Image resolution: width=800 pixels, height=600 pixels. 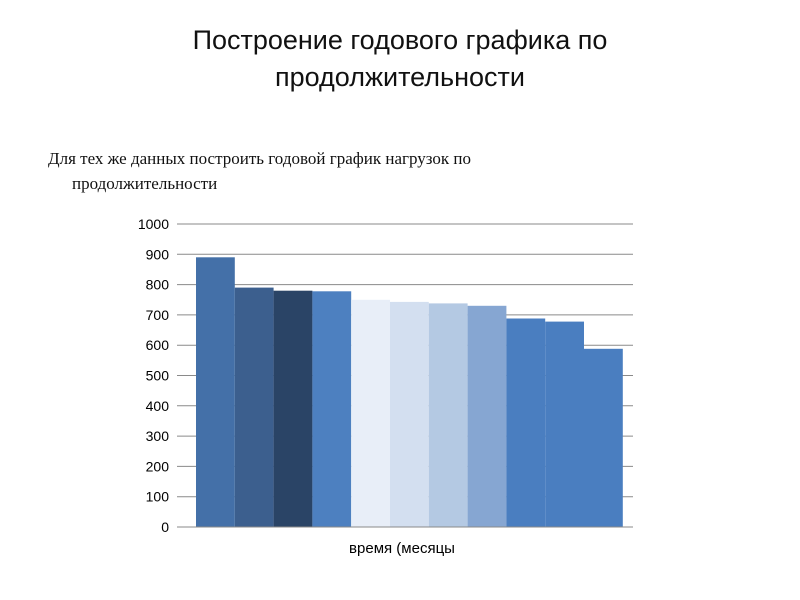 I want to click on slide-title-line2: продолжительности, so click(x=399, y=77).